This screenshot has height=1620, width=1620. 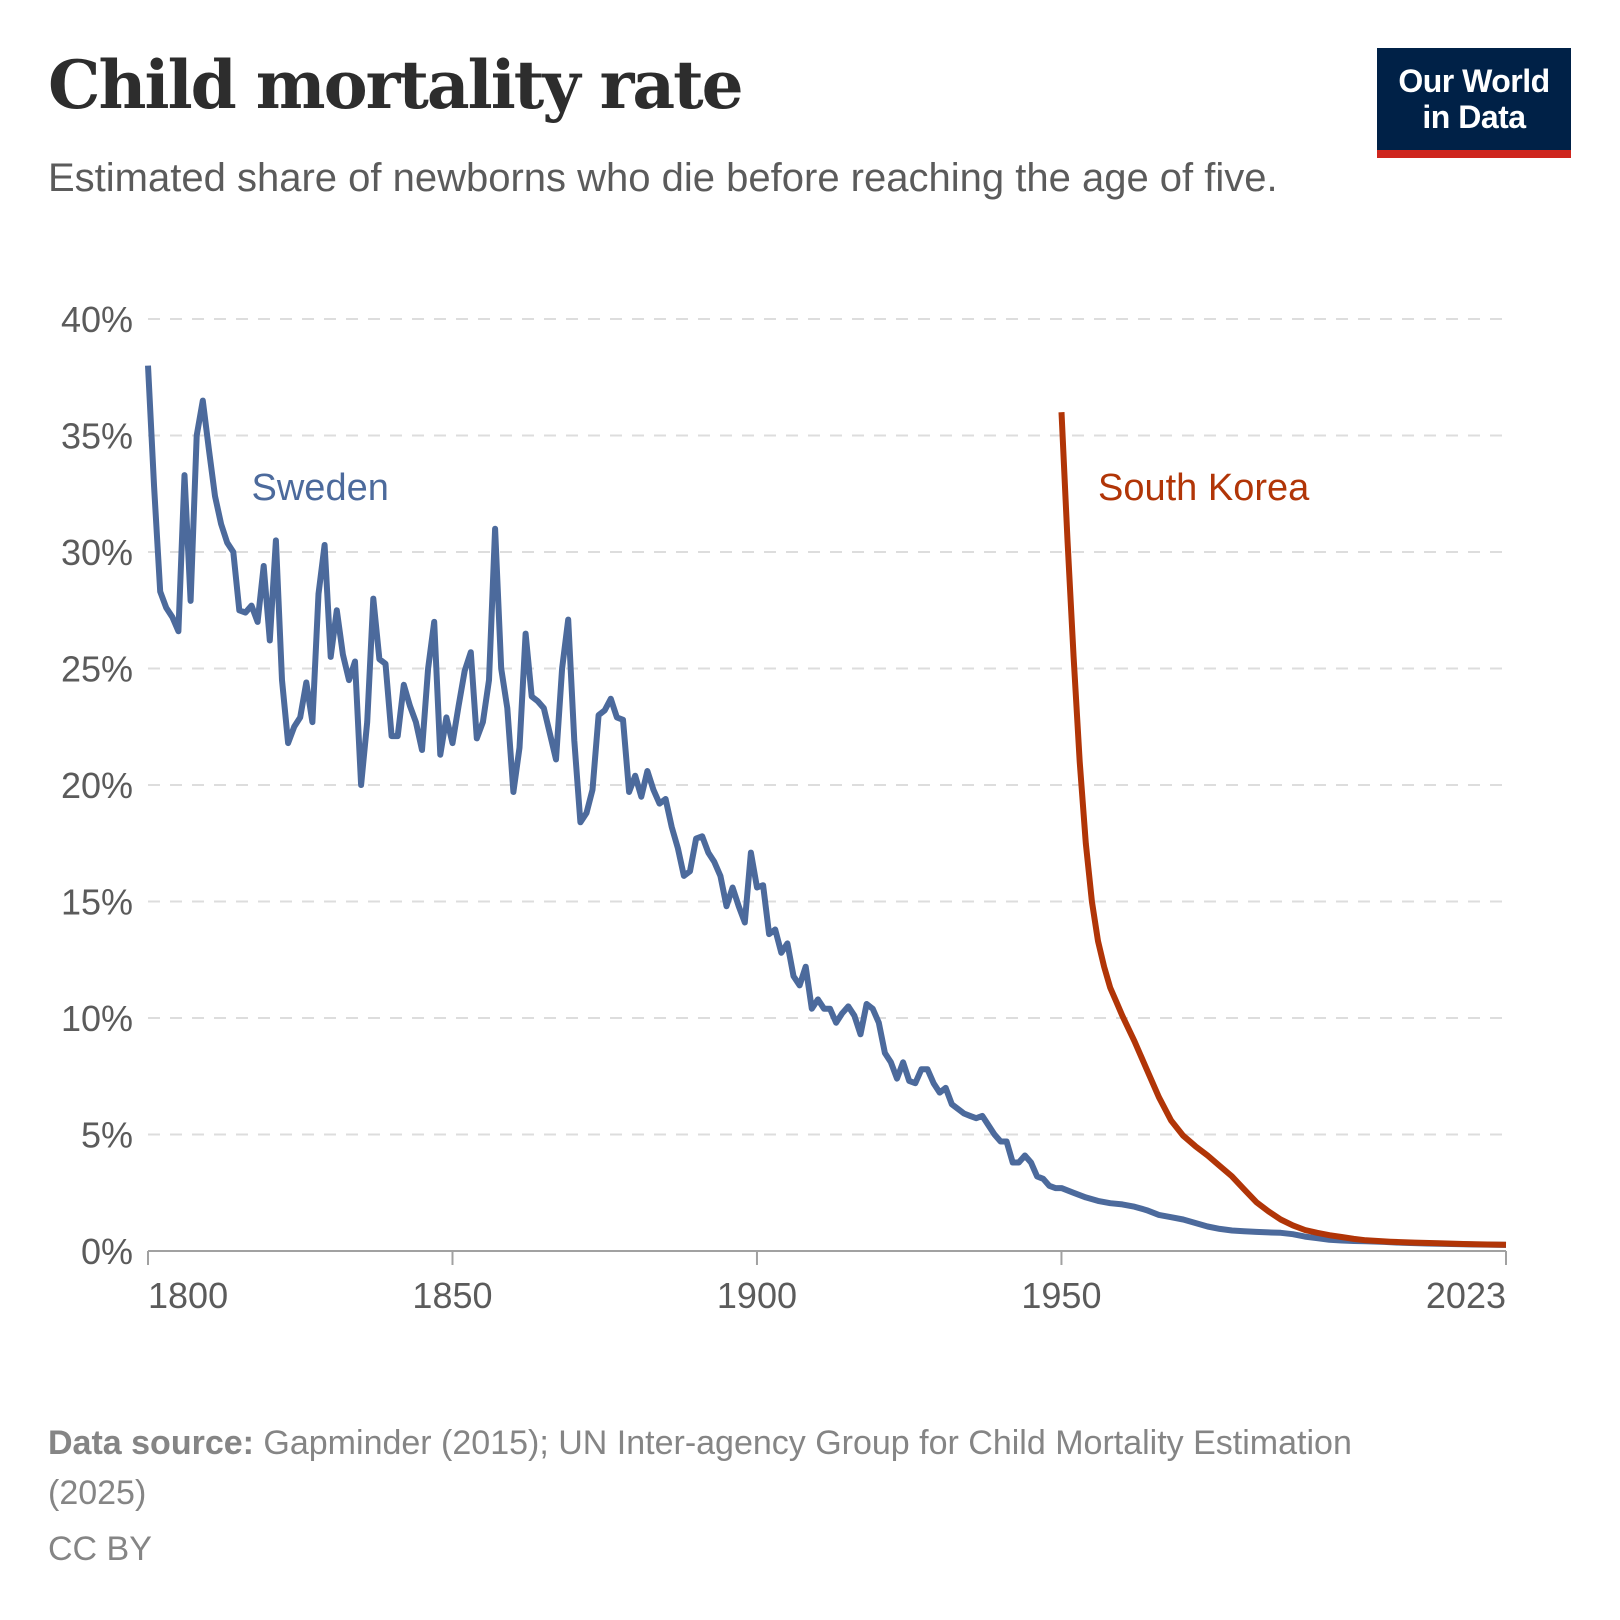 What do you see at coordinates (452, 1295) in the screenshot?
I see `x-tick-label: 1850` at bounding box center [452, 1295].